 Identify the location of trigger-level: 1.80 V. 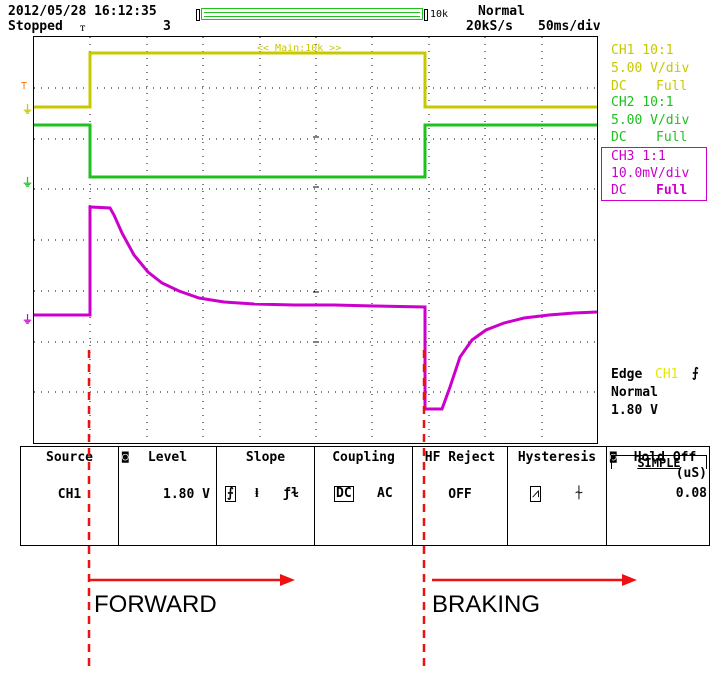
(634, 410).